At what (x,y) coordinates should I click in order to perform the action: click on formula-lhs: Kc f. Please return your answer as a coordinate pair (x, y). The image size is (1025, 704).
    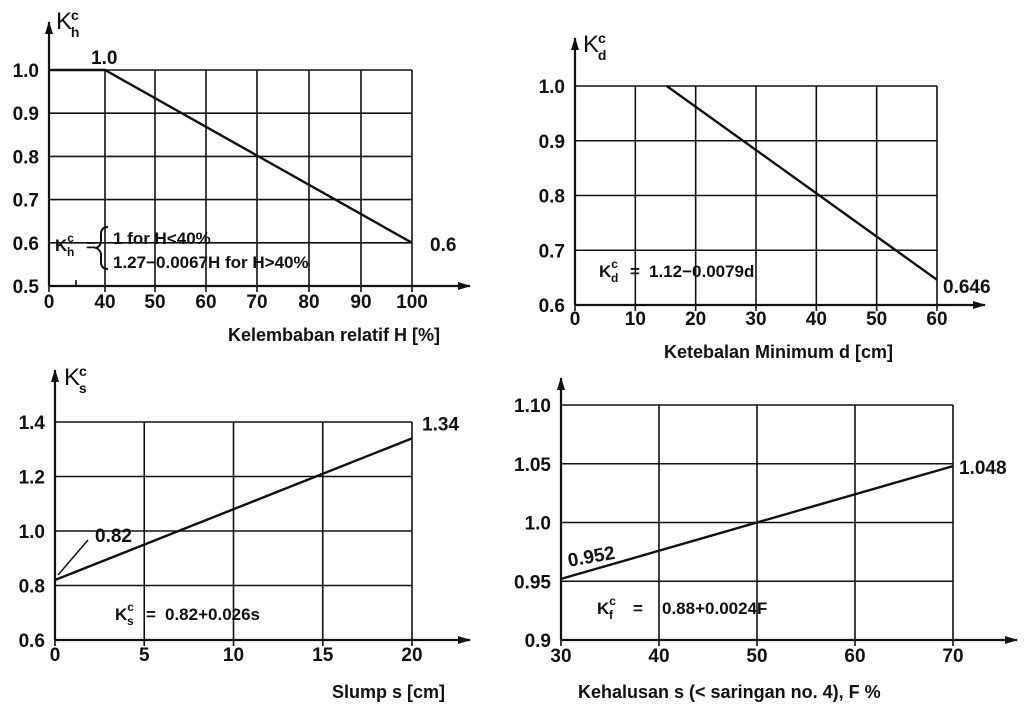
    Looking at the image, I should click on (606, 608).